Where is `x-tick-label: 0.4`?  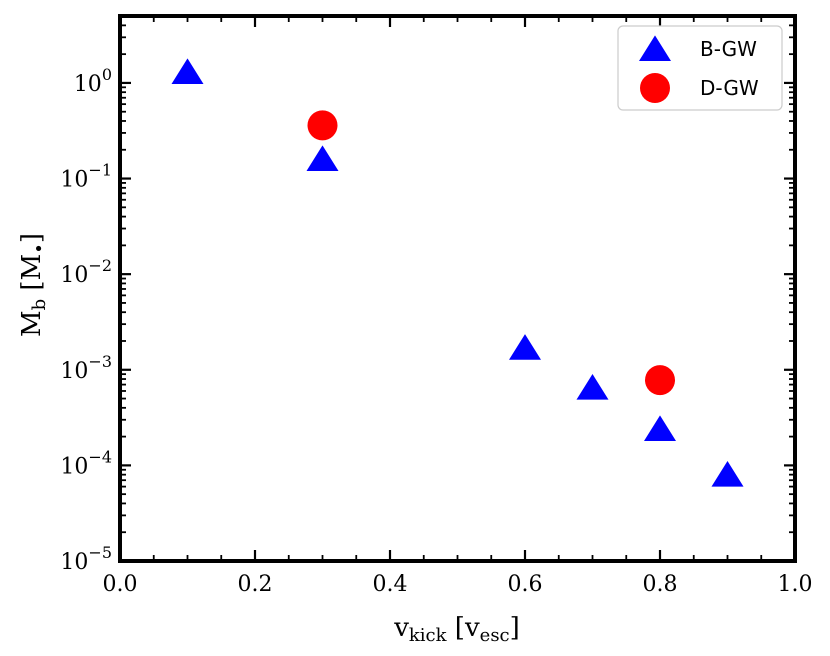
x-tick-label: 0.4 is located at coordinates (390, 584).